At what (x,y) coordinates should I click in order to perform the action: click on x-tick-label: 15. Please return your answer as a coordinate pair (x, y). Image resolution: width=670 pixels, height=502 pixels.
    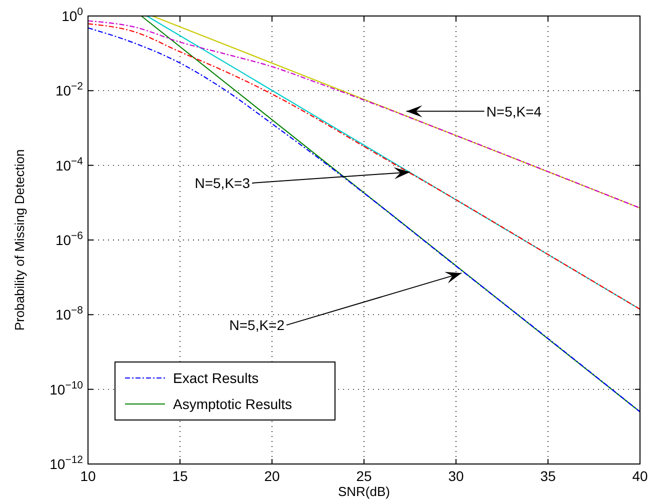
    Looking at the image, I should click on (180, 476).